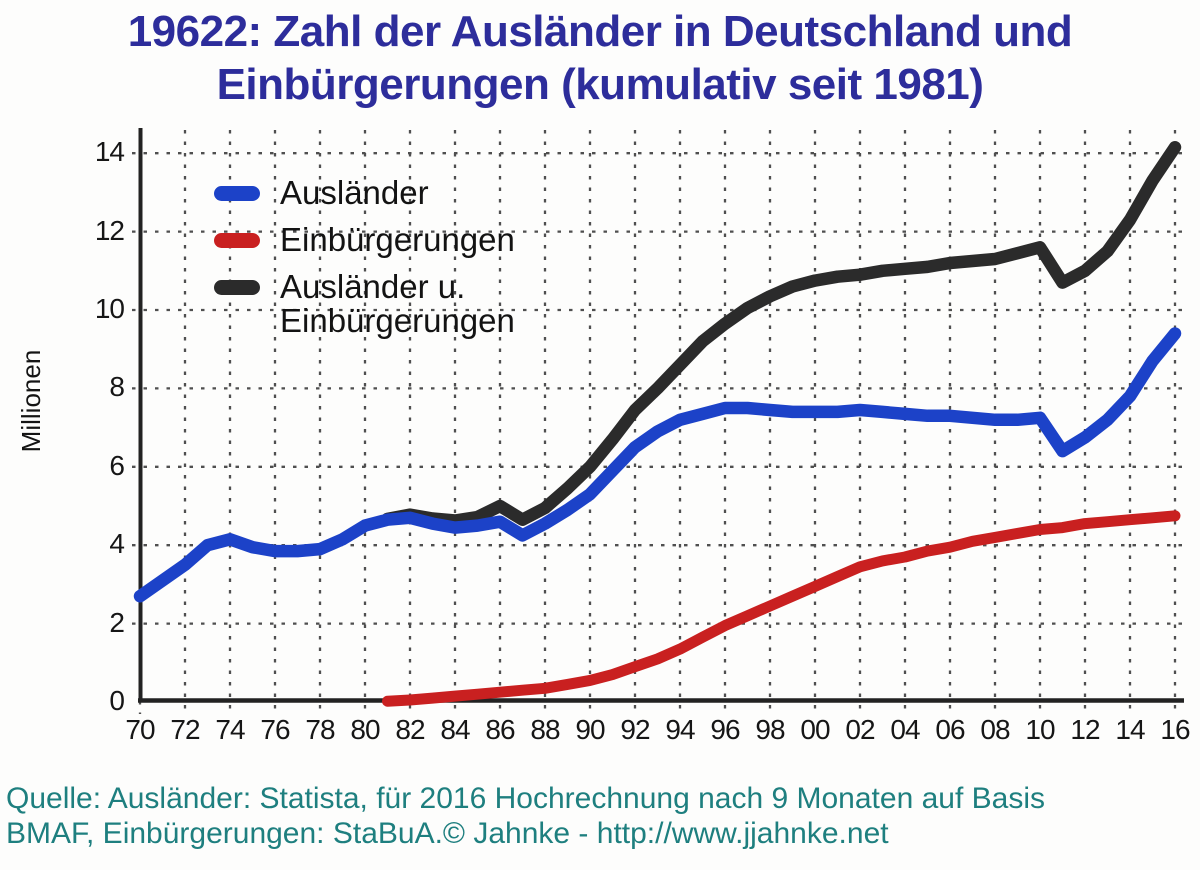 The height and width of the screenshot is (870, 1200). What do you see at coordinates (635, 729) in the screenshot?
I see `x-tick-label: 92` at bounding box center [635, 729].